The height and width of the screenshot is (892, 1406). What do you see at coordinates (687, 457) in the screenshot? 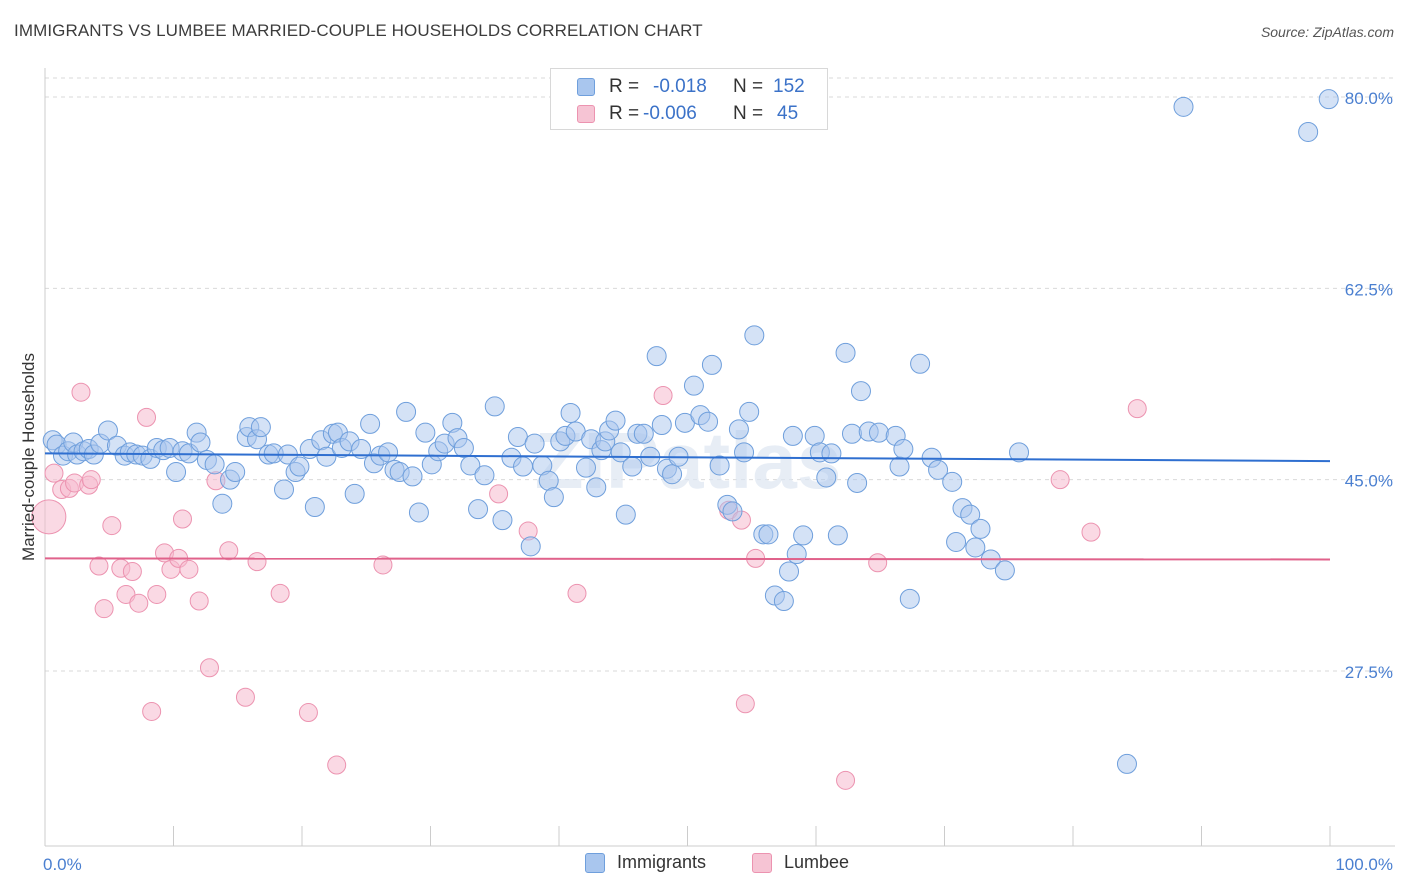
I see `immigrants-trend-line` at bounding box center [687, 457].